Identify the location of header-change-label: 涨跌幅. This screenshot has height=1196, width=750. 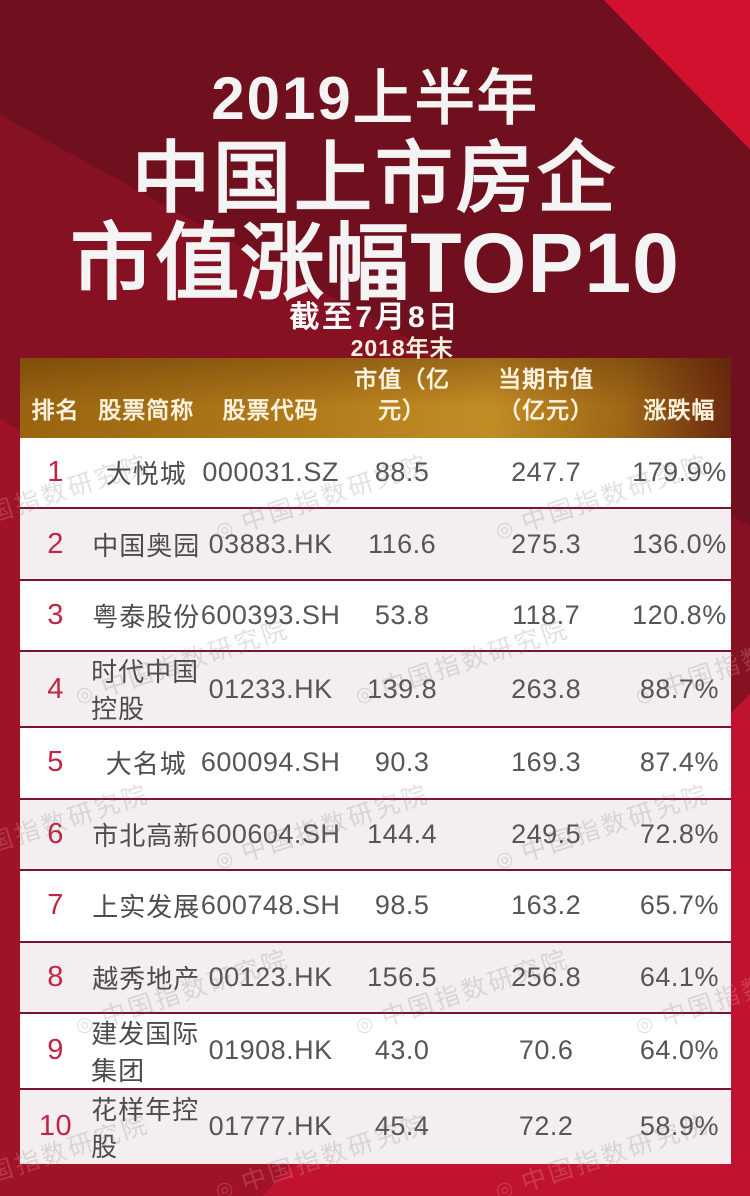
(679, 410).